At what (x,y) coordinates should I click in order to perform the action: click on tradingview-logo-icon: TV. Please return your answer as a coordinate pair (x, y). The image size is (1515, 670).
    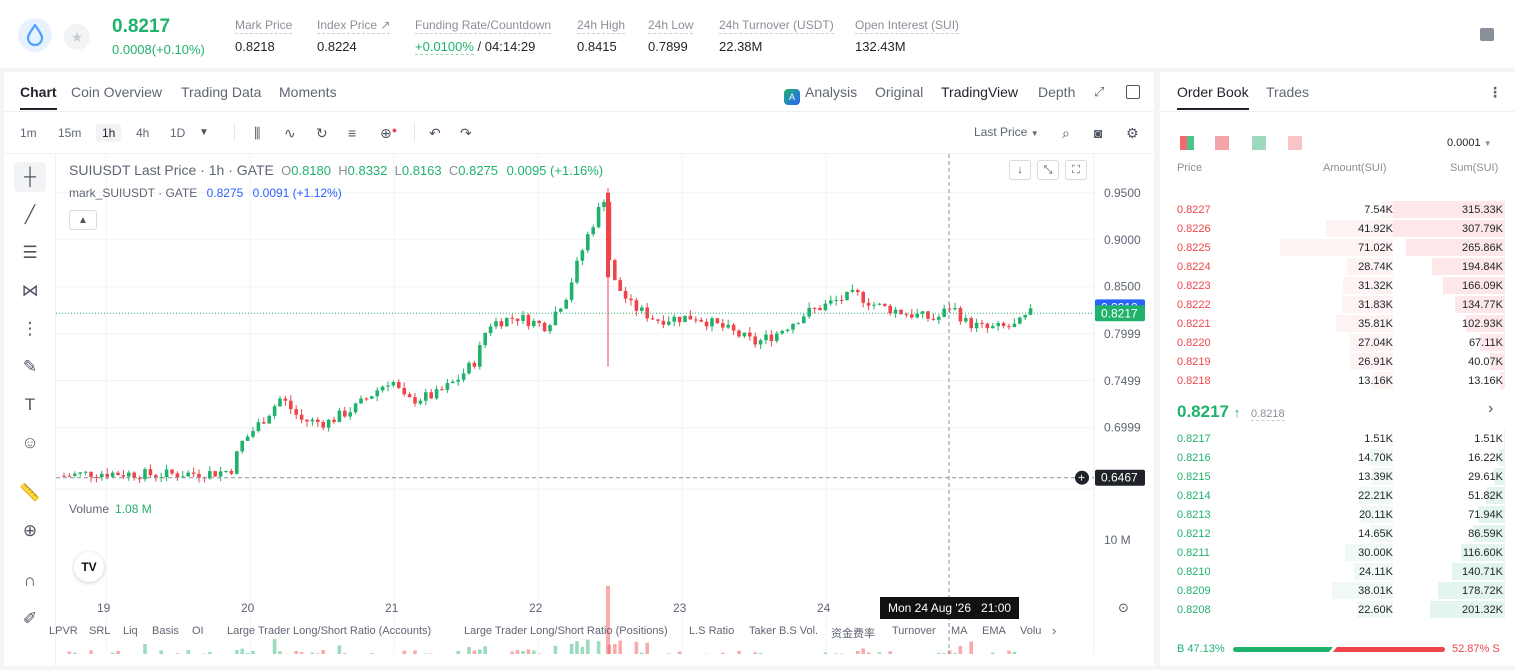
    Looking at the image, I should click on (89, 567).